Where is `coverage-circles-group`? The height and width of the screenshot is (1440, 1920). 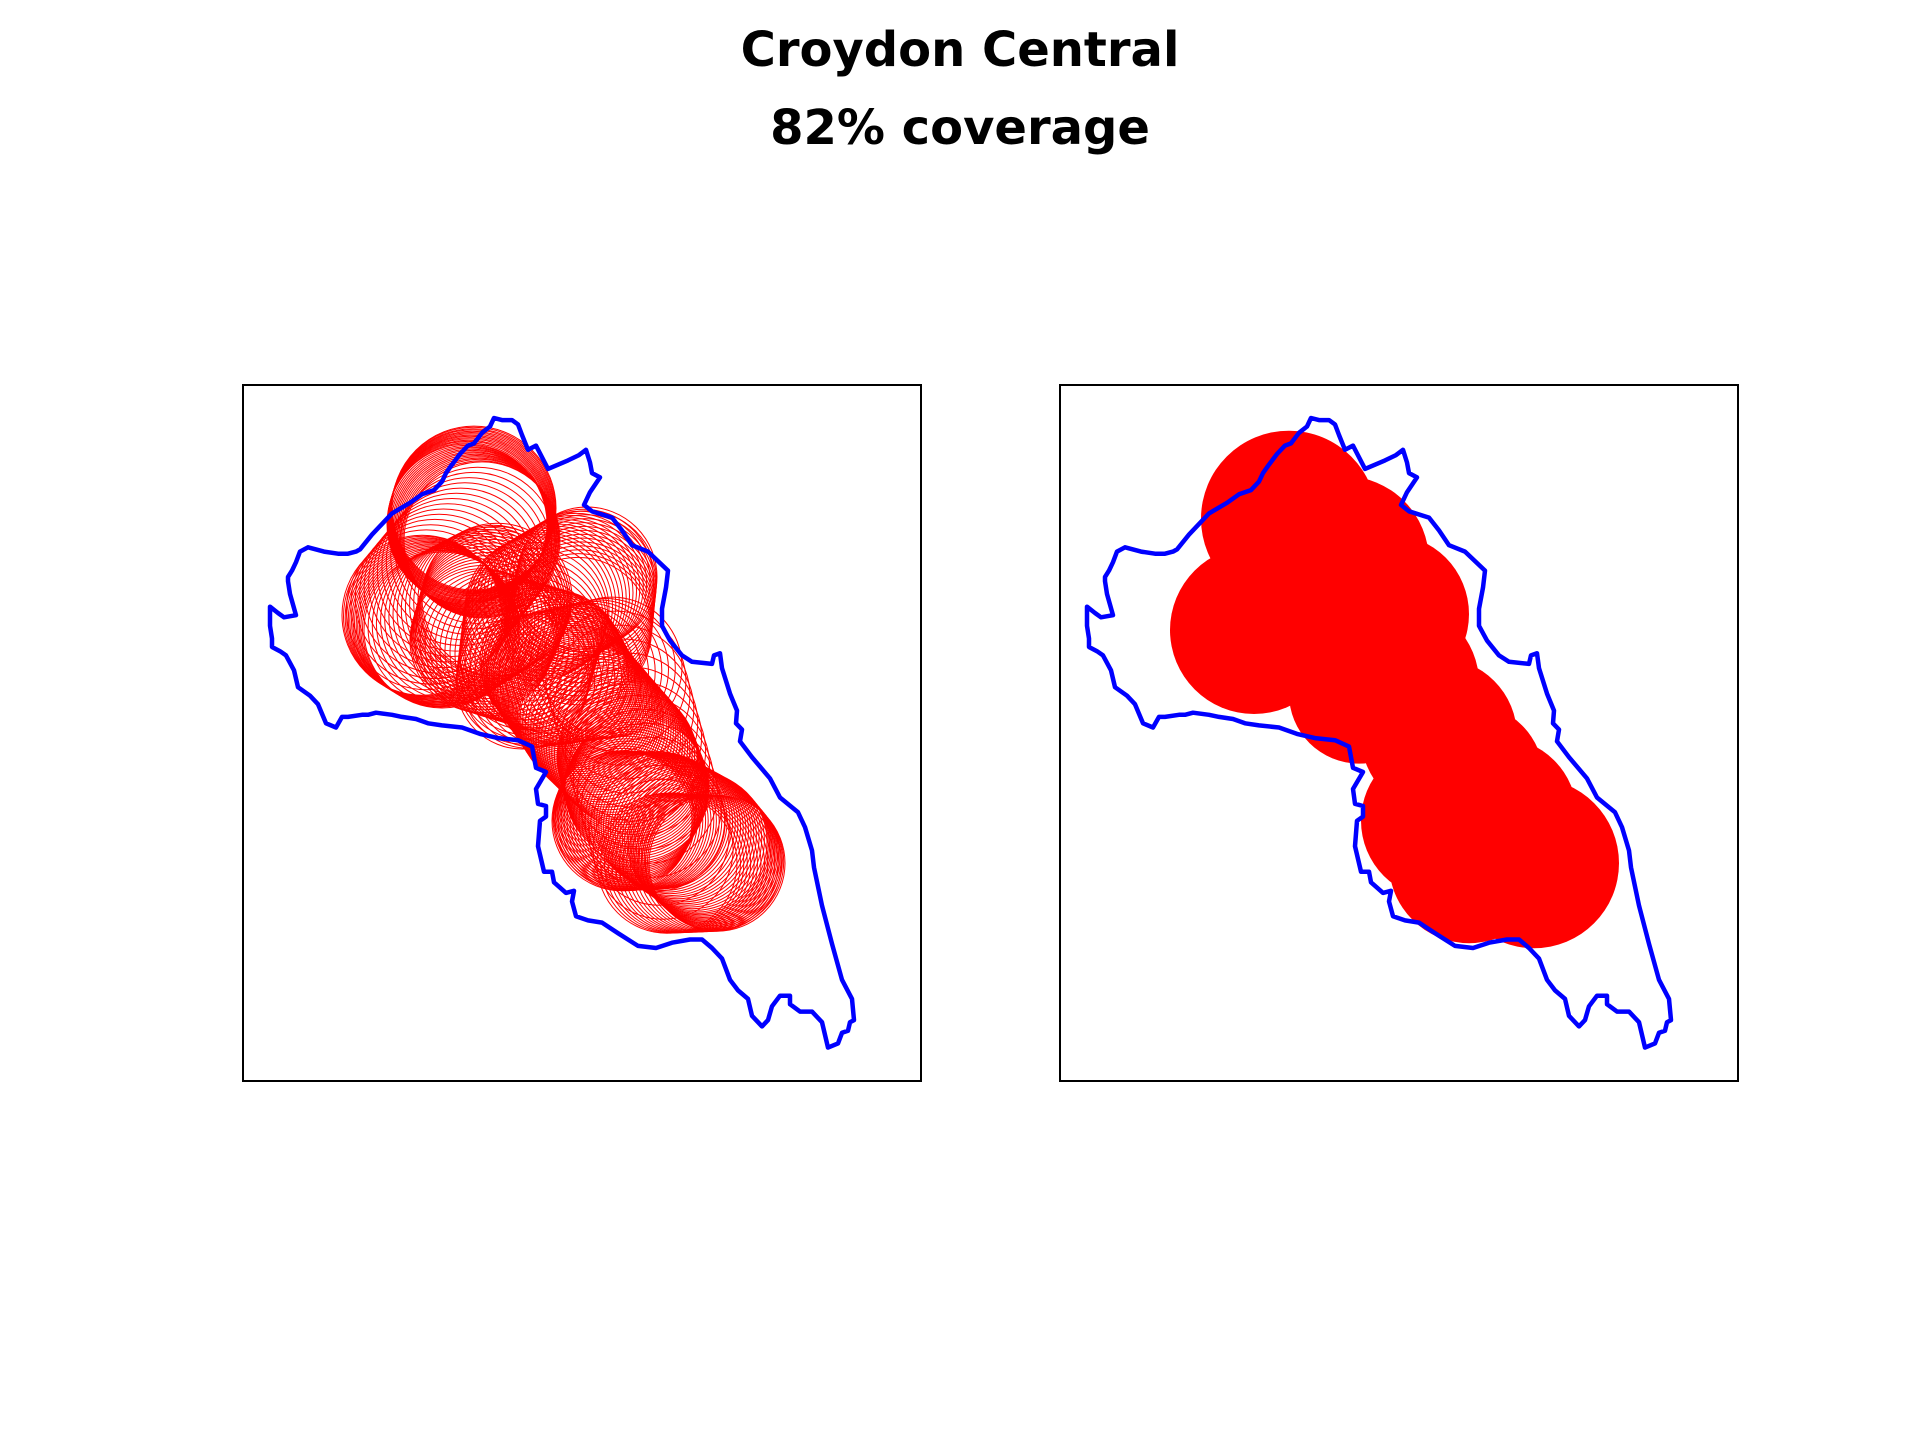
coverage-circles-group is located at coordinates (563, 679).